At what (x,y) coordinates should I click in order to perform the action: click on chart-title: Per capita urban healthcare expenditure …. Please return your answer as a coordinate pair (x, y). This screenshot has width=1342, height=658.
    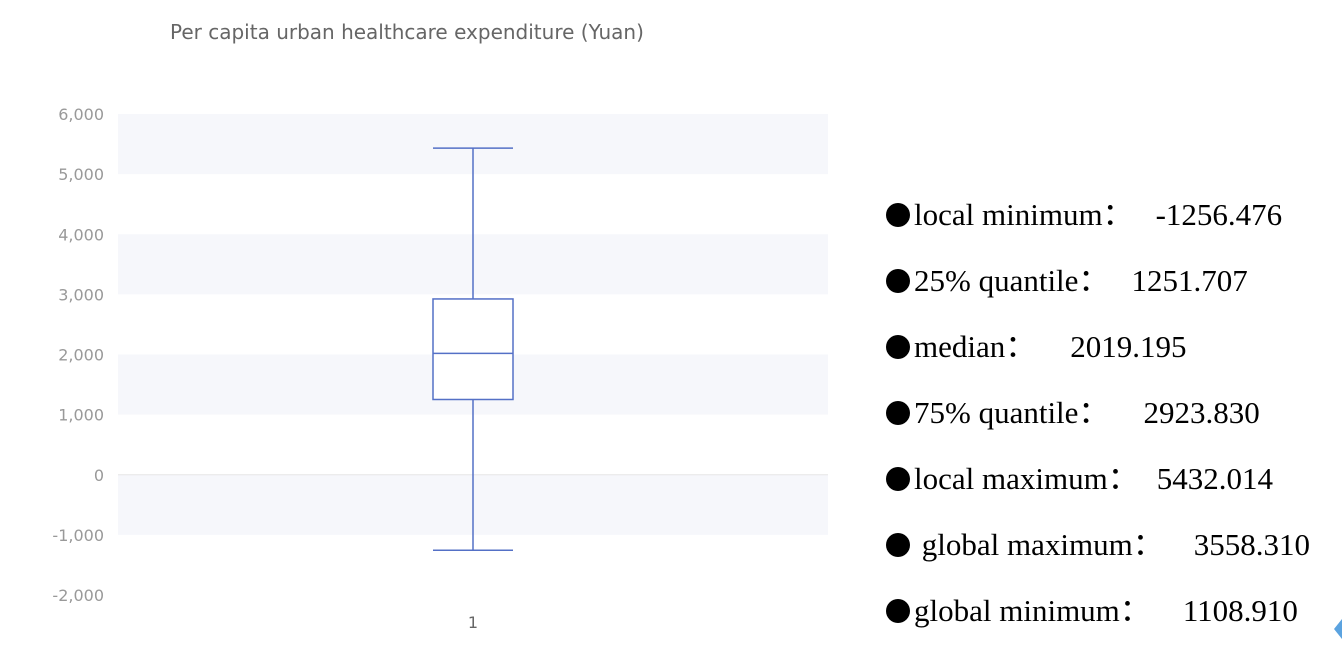
    Looking at the image, I should click on (407, 32).